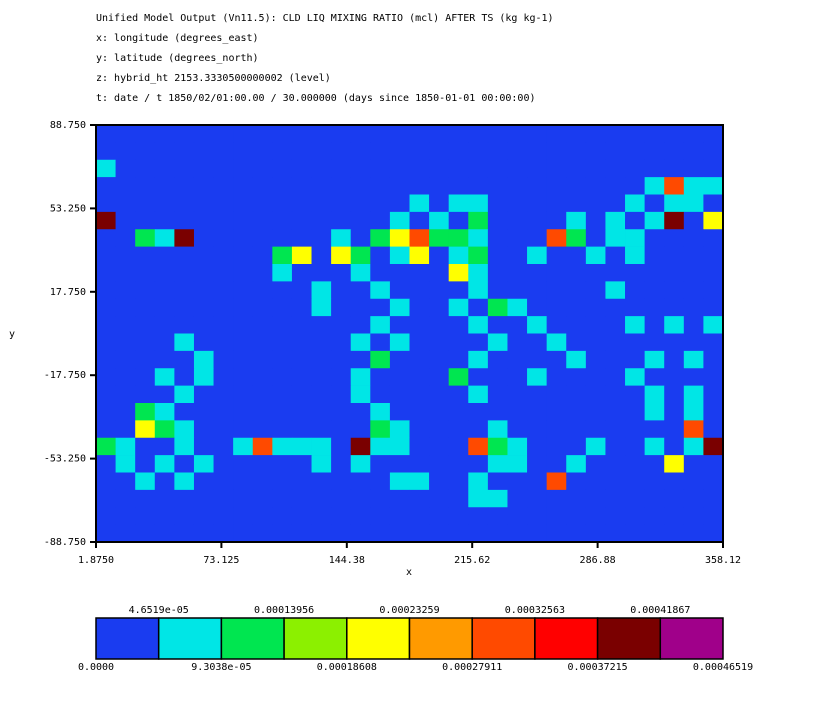 The height and width of the screenshot is (703, 819). What do you see at coordinates (597, 667) in the screenshot?
I see `colorbar-label: 0.00037215` at bounding box center [597, 667].